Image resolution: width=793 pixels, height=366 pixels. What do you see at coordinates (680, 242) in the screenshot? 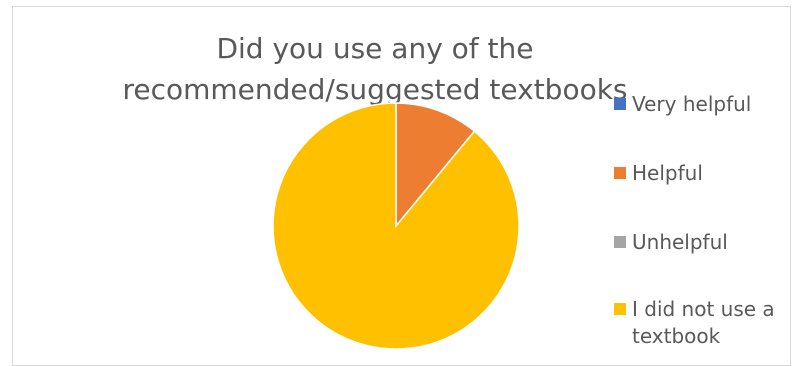
I see `legend-label-unhelpful: Unhelpful` at bounding box center [680, 242].